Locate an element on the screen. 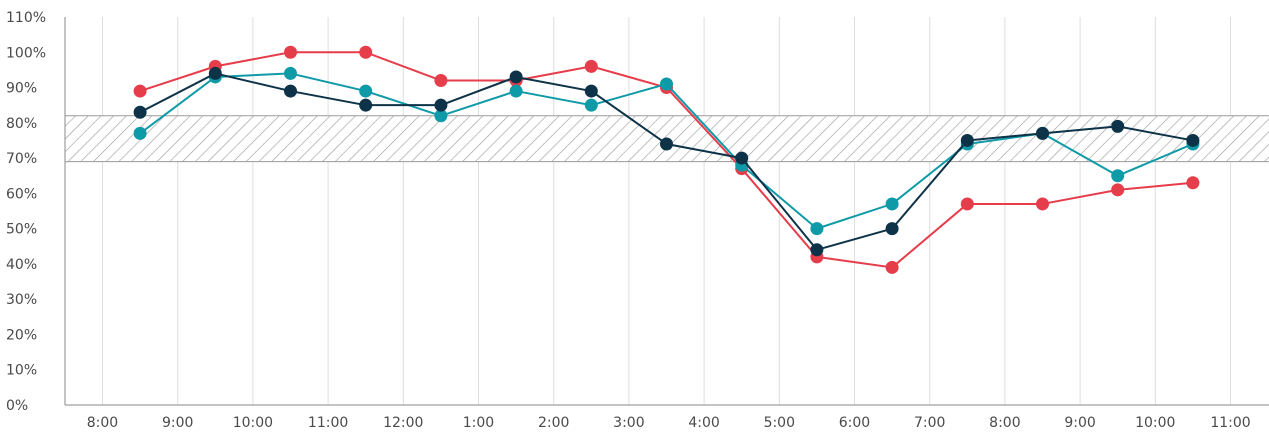 The height and width of the screenshot is (436, 1269). y-tick-label: 30% is located at coordinates (21, 300).